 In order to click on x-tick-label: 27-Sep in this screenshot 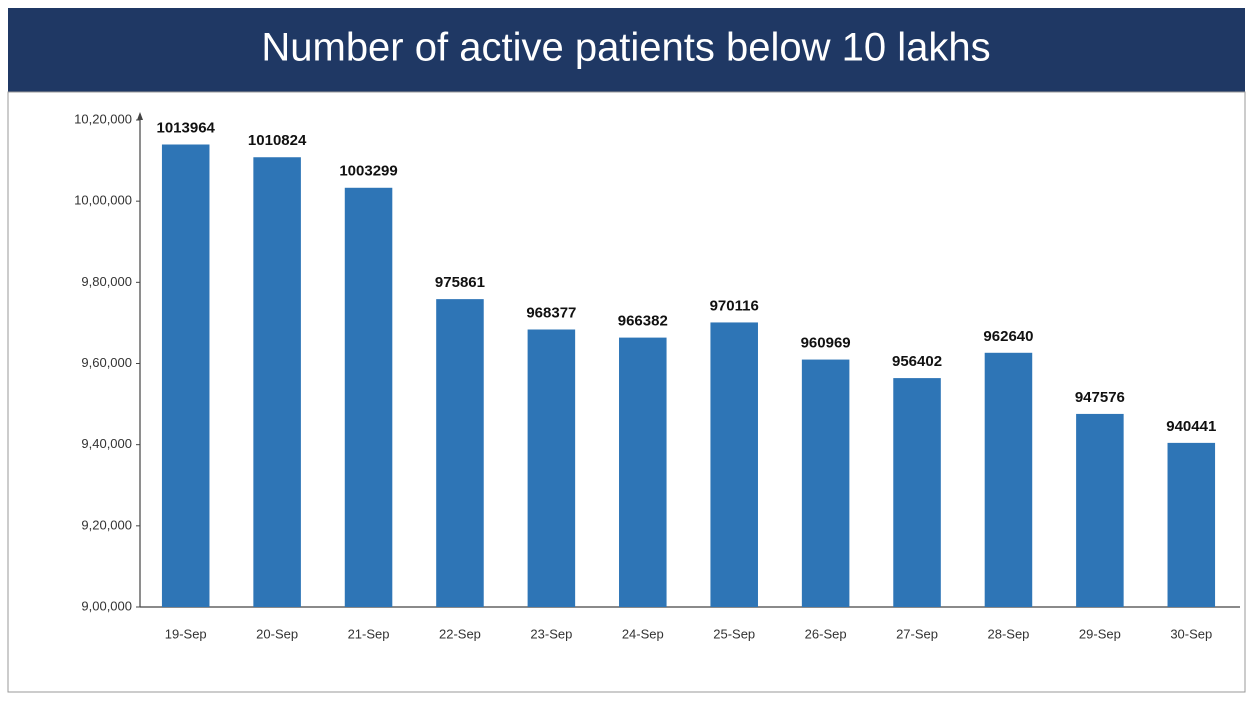, I will do `click(917, 633)`.